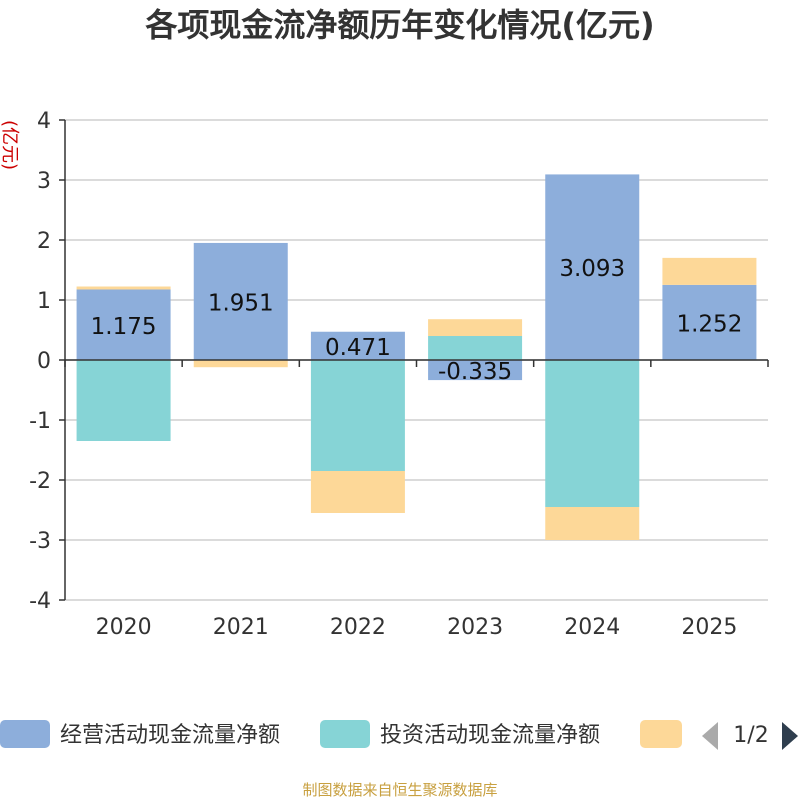  Describe the element at coordinates (40, 541) in the screenshot. I see `y-tick-label: -3` at that location.